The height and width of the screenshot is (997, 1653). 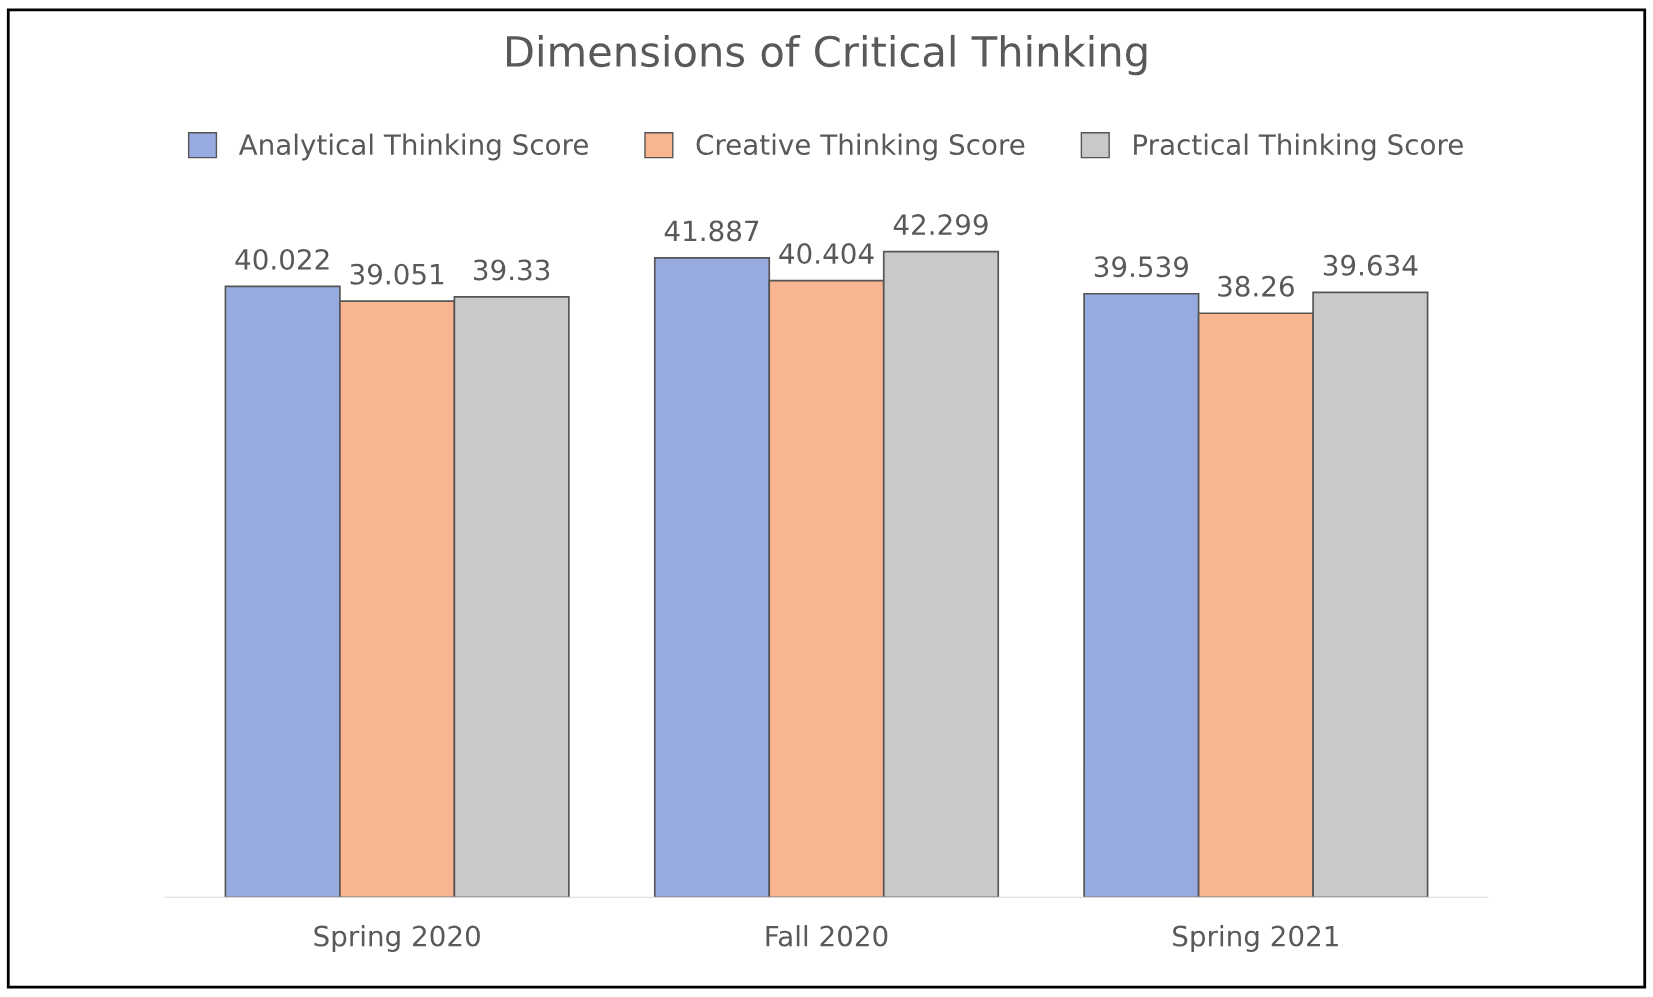 What do you see at coordinates (413, 147) in the screenshot?
I see `legend-label: Analytical Thinking Score` at bounding box center [413, 147].